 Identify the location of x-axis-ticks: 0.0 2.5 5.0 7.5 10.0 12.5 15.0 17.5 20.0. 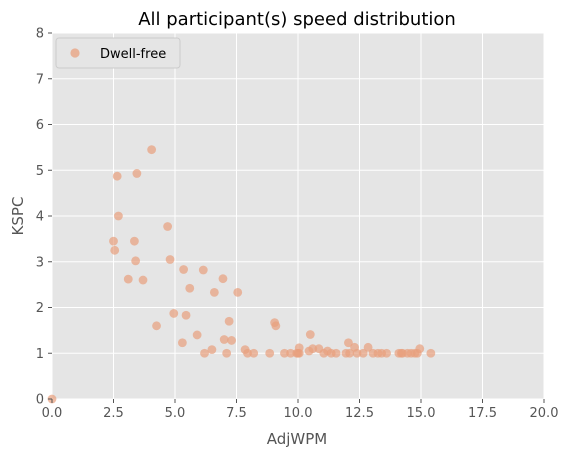
(300, 410).